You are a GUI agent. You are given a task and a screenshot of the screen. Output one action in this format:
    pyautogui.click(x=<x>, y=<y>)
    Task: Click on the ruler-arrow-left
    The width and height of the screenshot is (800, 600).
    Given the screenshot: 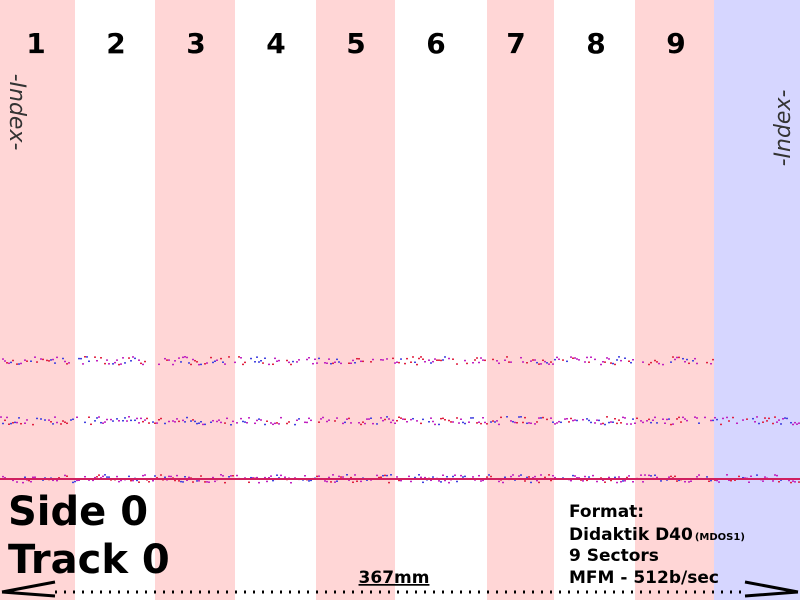 What is the action you would take?
    pyautogui.click(x=28, y=589)
    